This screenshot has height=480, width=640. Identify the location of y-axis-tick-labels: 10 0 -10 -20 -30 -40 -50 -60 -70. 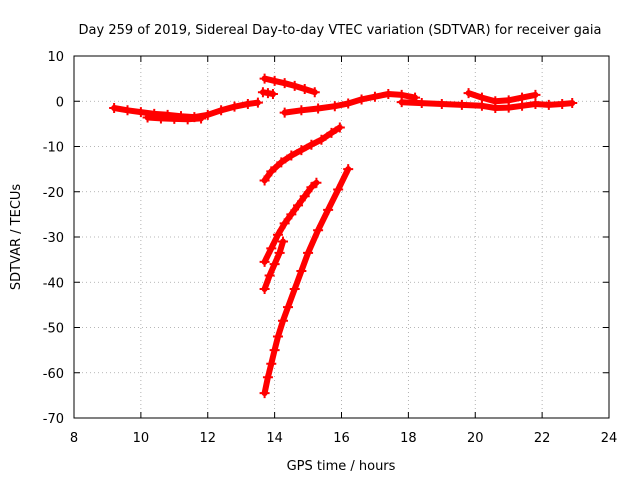
(53, 238).